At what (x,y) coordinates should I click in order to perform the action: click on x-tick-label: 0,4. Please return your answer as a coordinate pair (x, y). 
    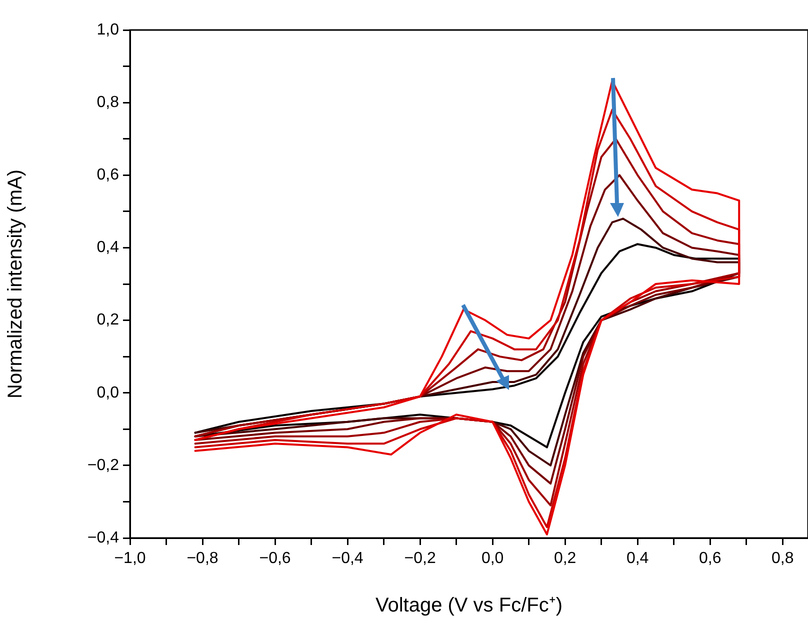
    Looking at the image, I should click on (637, 559).